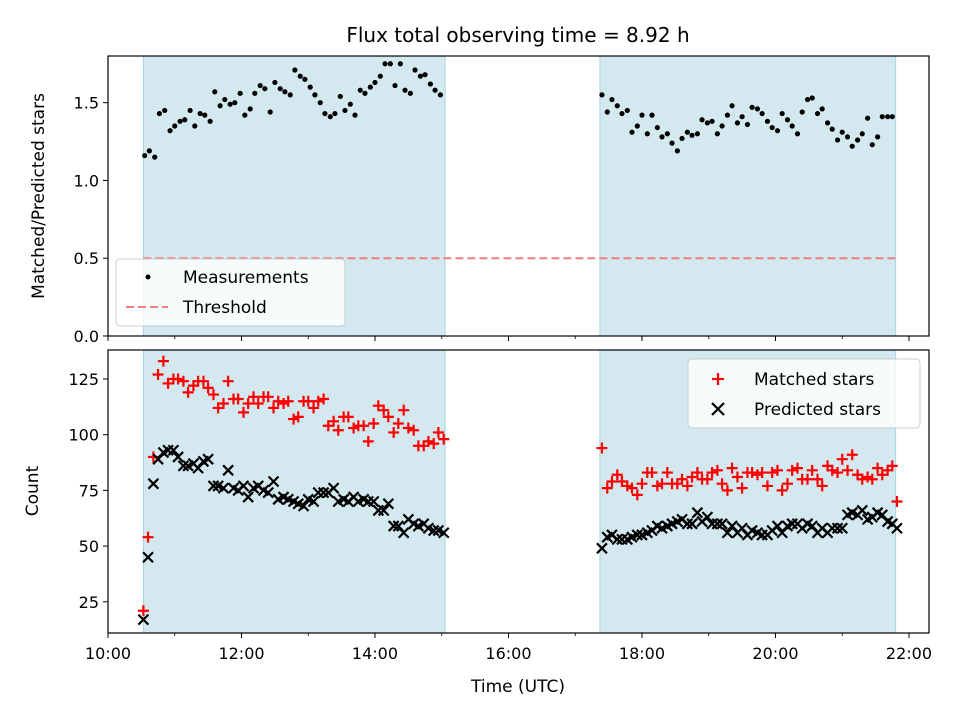 The height and width of the screenshot is (720, 960). I want to click on y-tick-label: 1.5, so click(86, 103).